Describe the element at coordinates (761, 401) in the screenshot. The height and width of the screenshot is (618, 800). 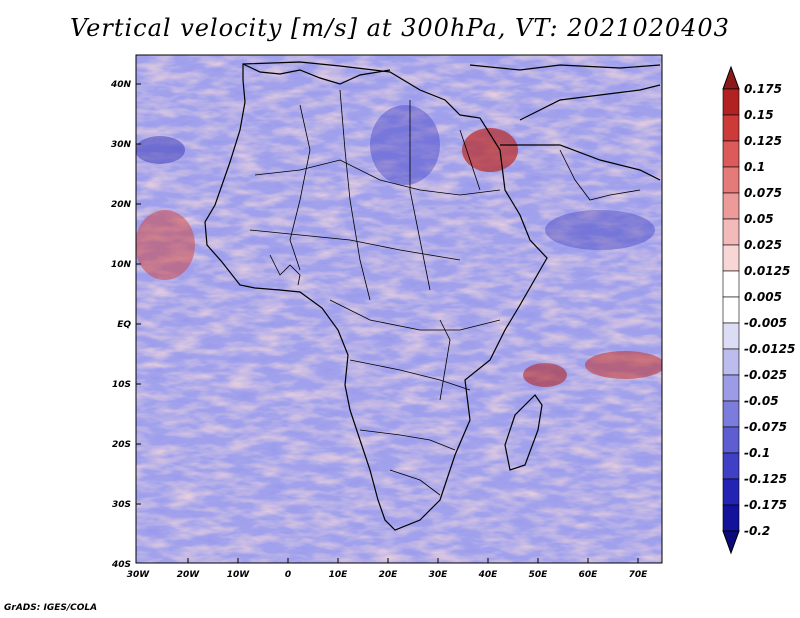
I see `colorbar-level: -0.05` at that location.